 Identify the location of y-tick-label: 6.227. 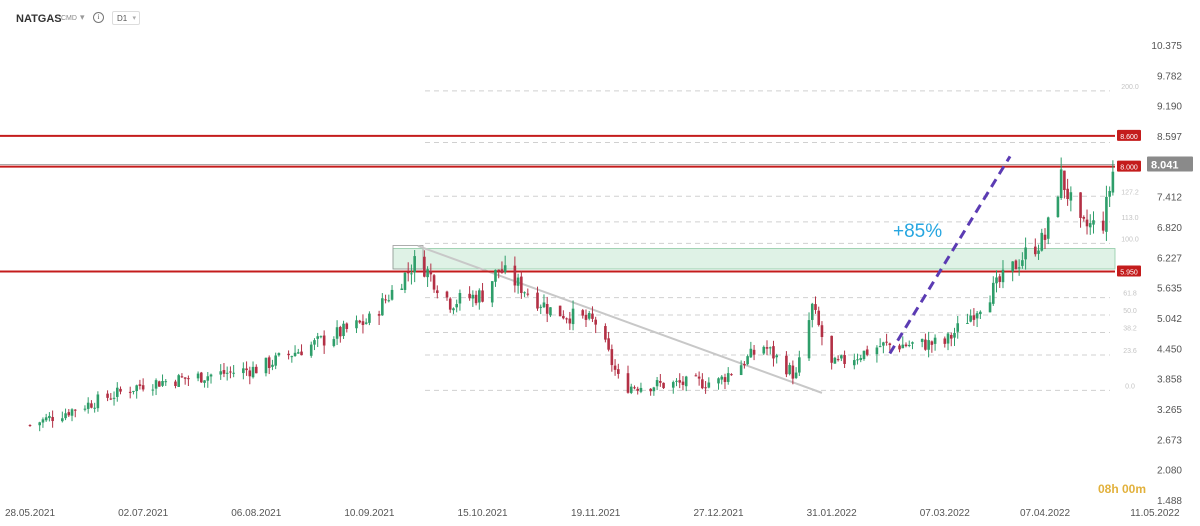
(1169, 258).